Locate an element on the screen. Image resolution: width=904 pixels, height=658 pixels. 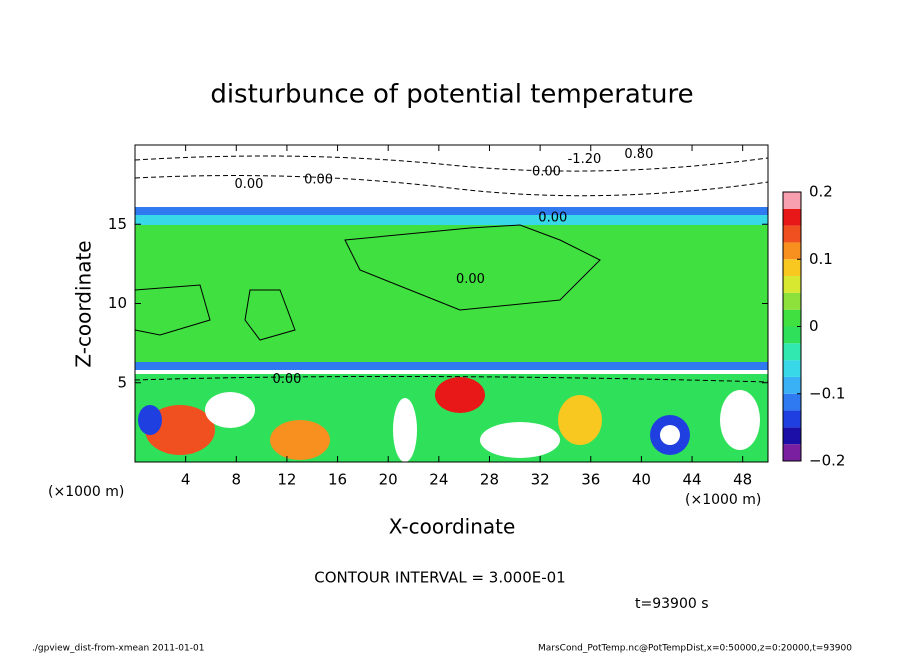
x-tick-label: 4 is located at coordinates (186, 480).